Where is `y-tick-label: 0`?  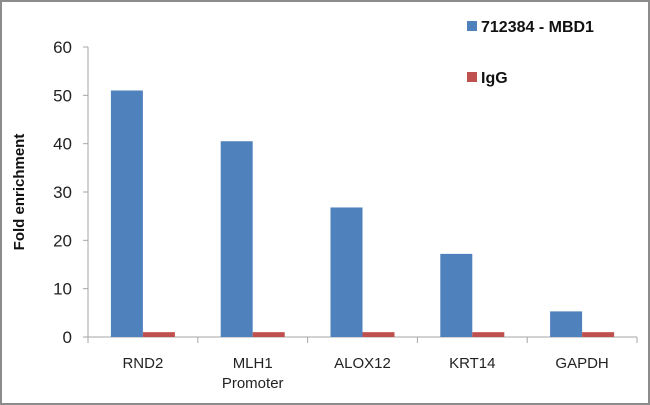
y-tick-label: 0 is located at coordinates (67, 337).